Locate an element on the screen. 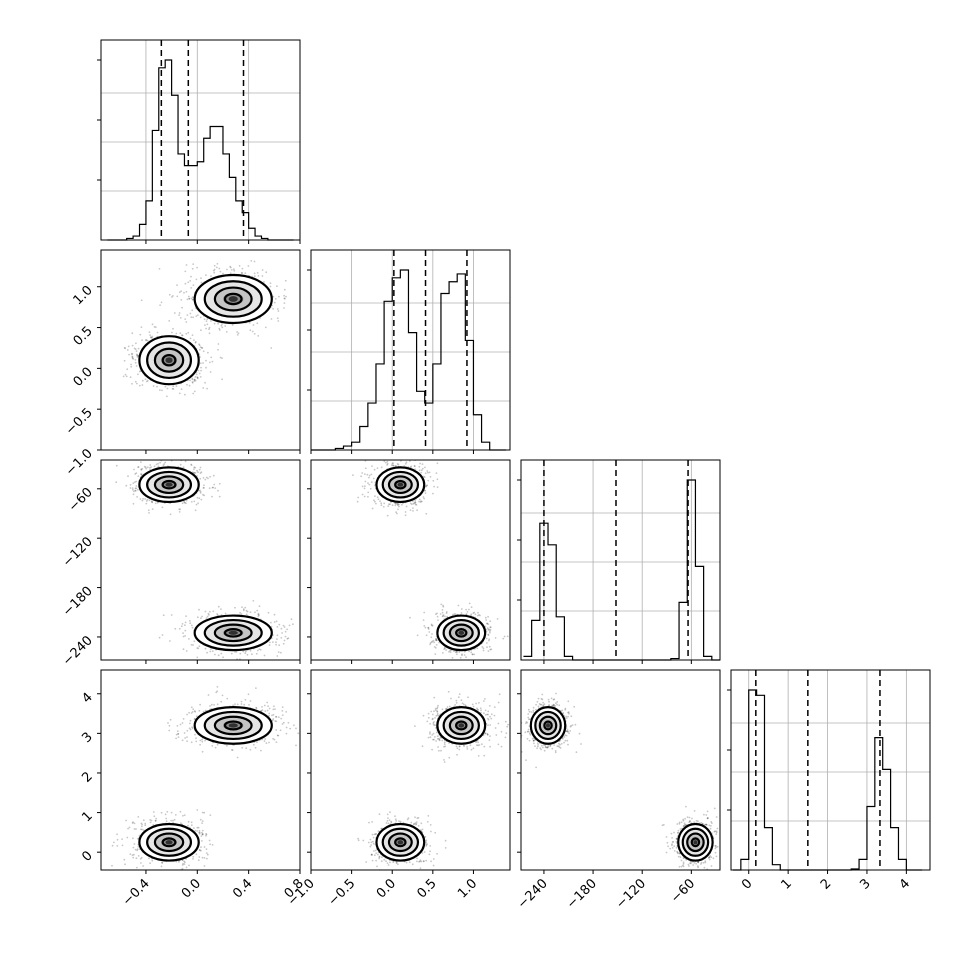 This screenshot has height=970, width=970. panel-bg is located at coordinates (200, 770).